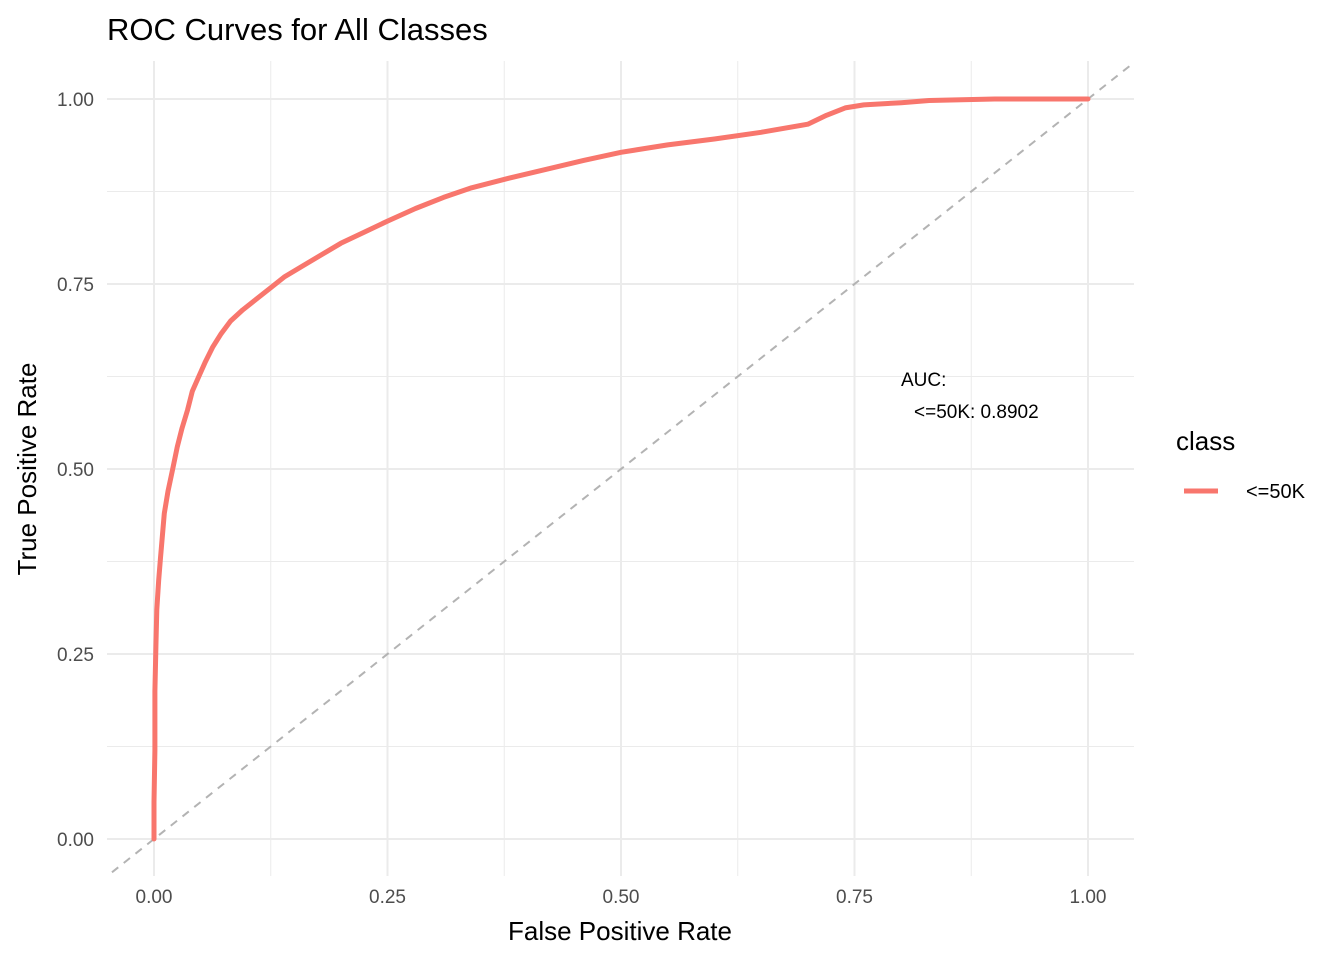  I want to click on x-tick-label: 0.00, so click(154, 897).